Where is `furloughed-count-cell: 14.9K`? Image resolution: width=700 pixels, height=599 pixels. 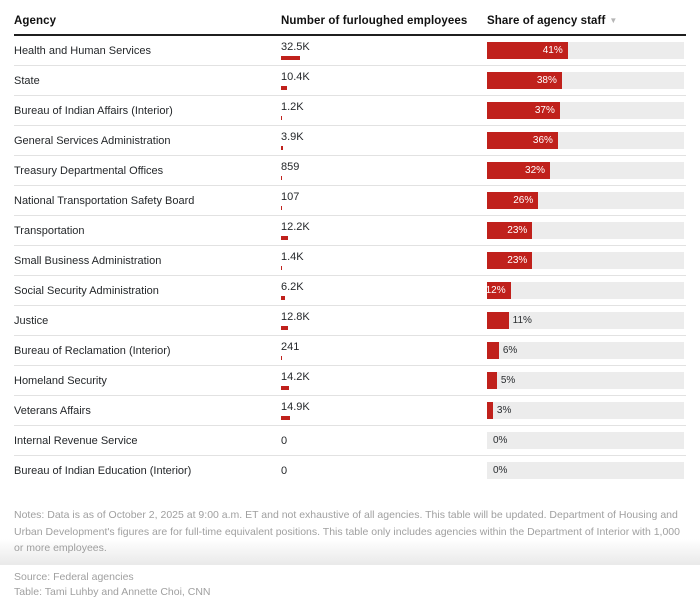 furloughed-count-cell: 14.9K is located at coordinates (384, 410).